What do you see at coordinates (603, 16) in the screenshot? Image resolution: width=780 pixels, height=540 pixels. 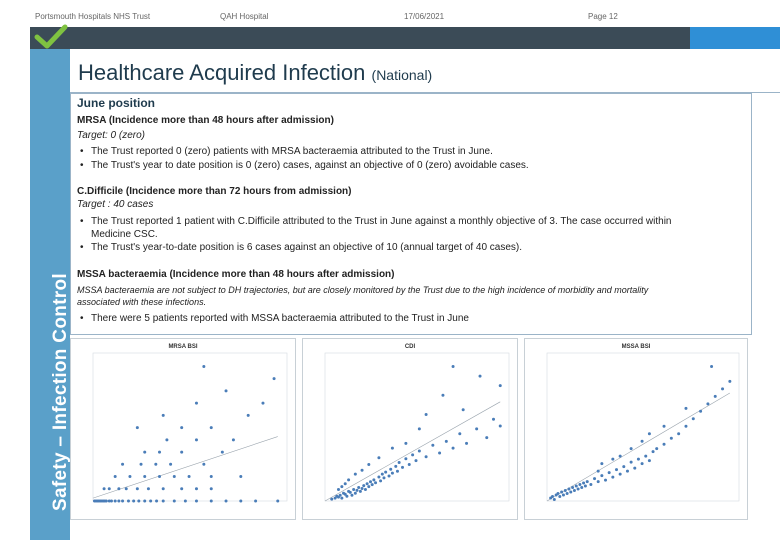 I see `header-page: Page 12` at bounding box center [603, 16].